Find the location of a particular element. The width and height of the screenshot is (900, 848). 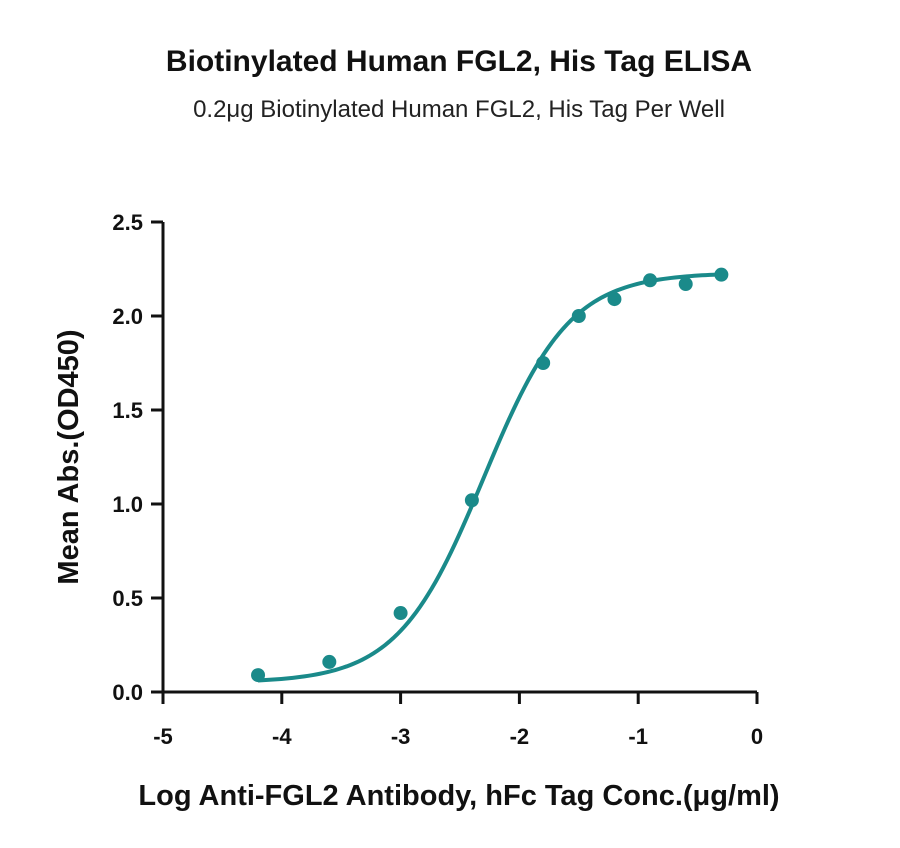

y-tick-label: 1.5 is located at coordinates (127, 410).